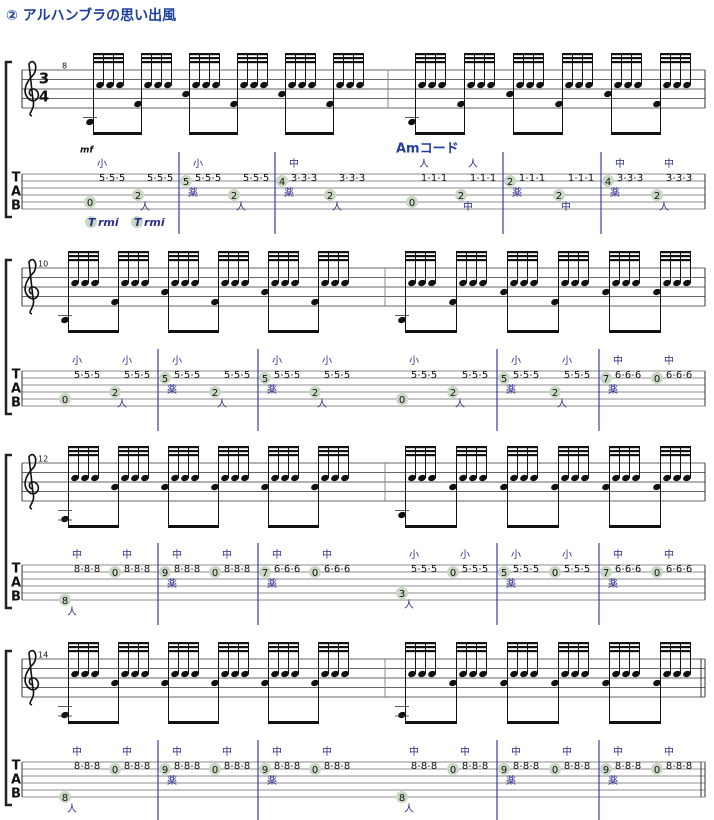 Image resolution: width=714 pixels, height=820 pixels. What do you see at coordinates (16, 597) in the screenshot?
I see `tab-label: B` at bounding box center [16, 597].